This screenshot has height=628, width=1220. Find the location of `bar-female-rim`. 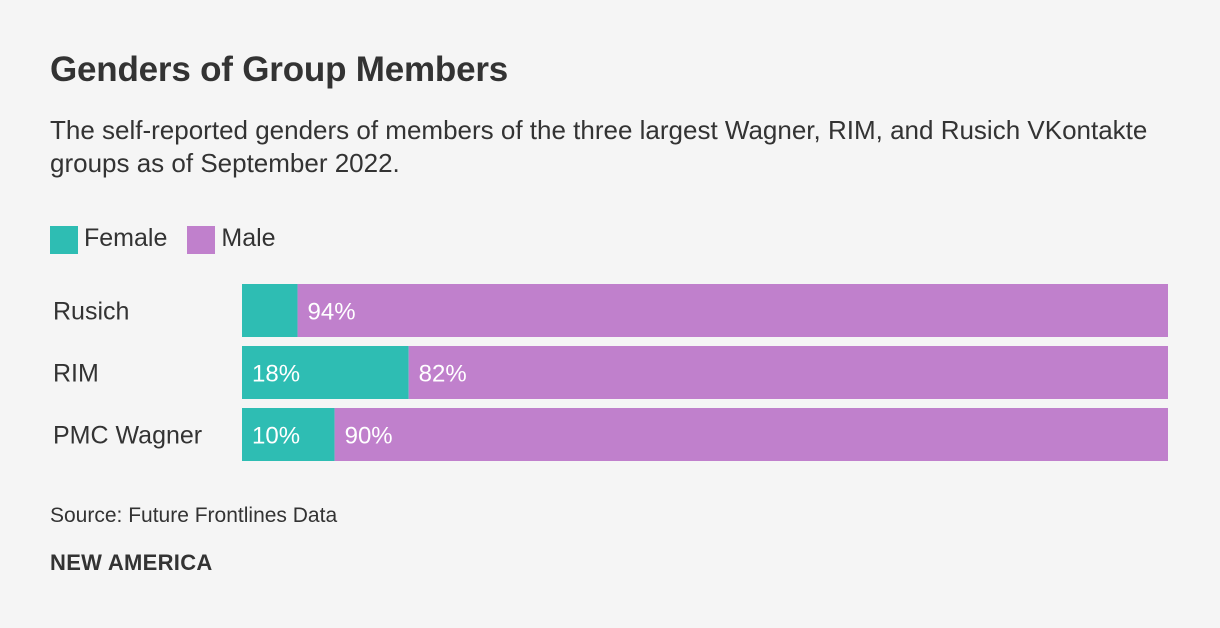

bar-female-rim is located at coordinates (325, 372).